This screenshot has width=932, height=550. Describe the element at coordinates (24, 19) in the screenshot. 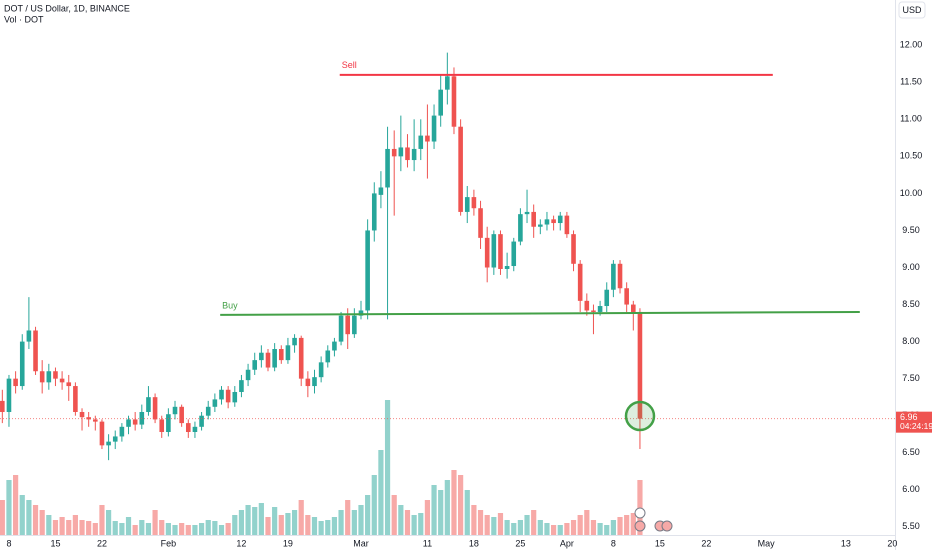

I see `volume-label: Vol · DOT` at that location.